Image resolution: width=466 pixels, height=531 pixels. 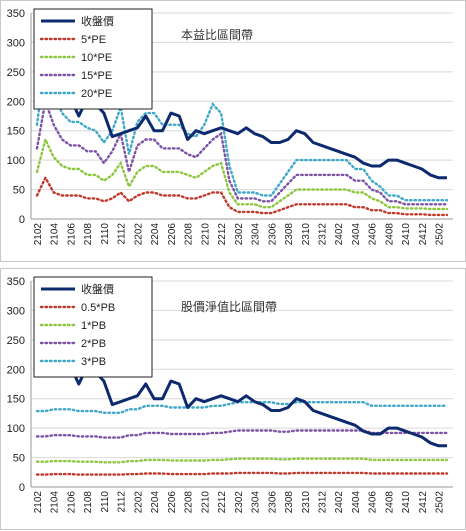 I want to click on legend-label: 20*PE, so click(x=96, y=94).